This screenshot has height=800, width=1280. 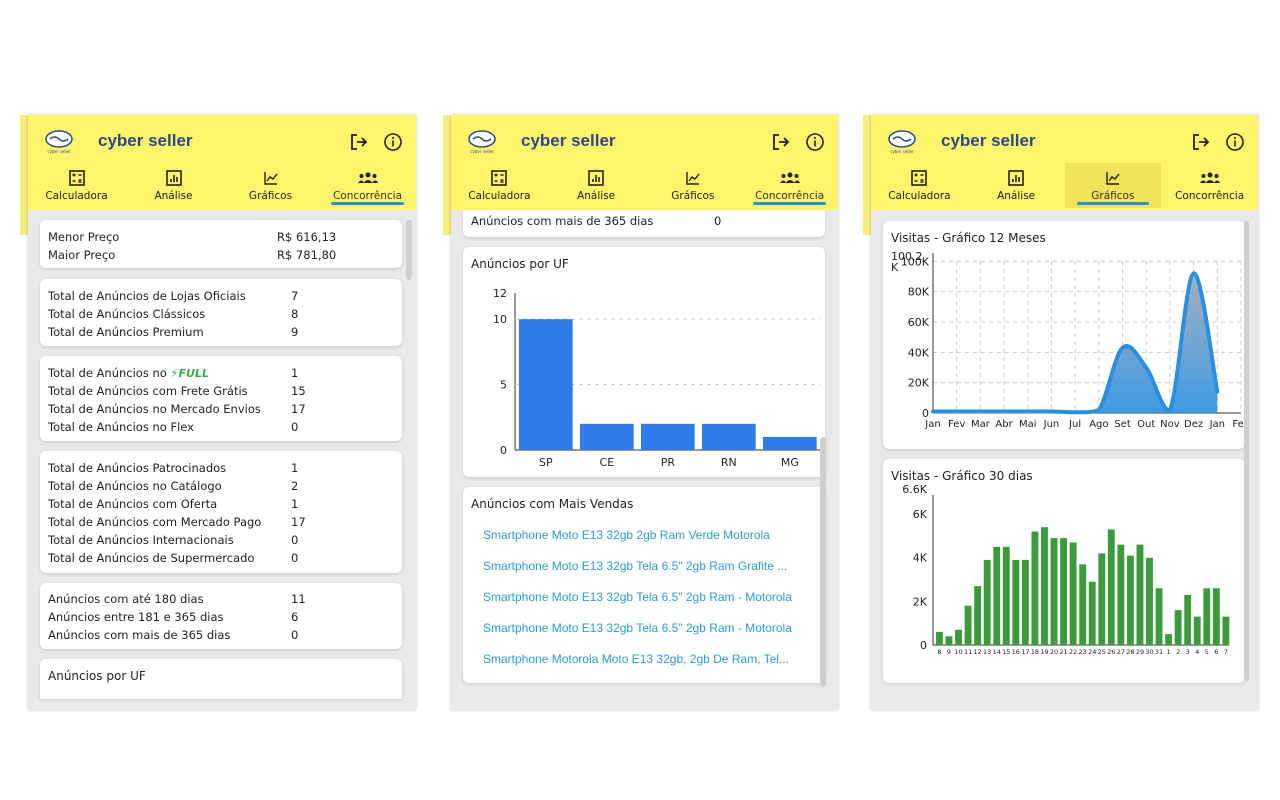 I want to click on background-stripe, so click(x=867, y=175).